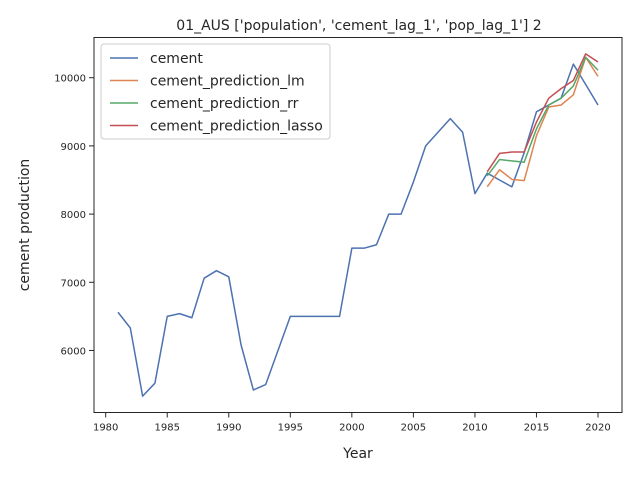  Describe the element at coordinates (597, 428) in the screenshot. I see `x-tick-label: 2020` at that location.